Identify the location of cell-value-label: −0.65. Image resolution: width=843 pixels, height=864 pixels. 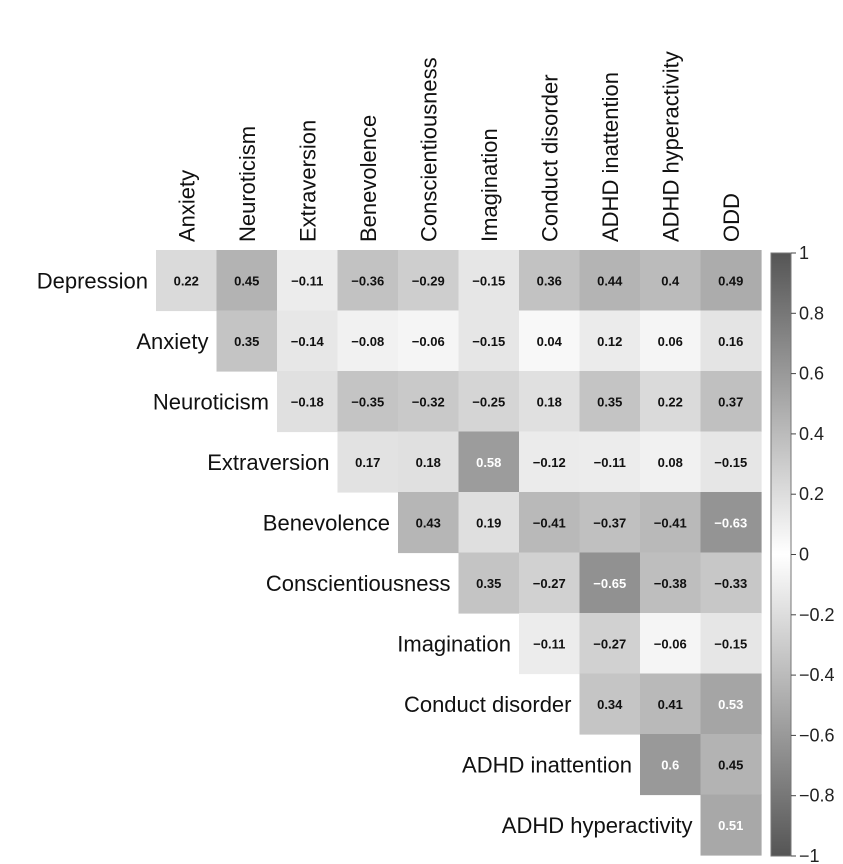
(609, 583).